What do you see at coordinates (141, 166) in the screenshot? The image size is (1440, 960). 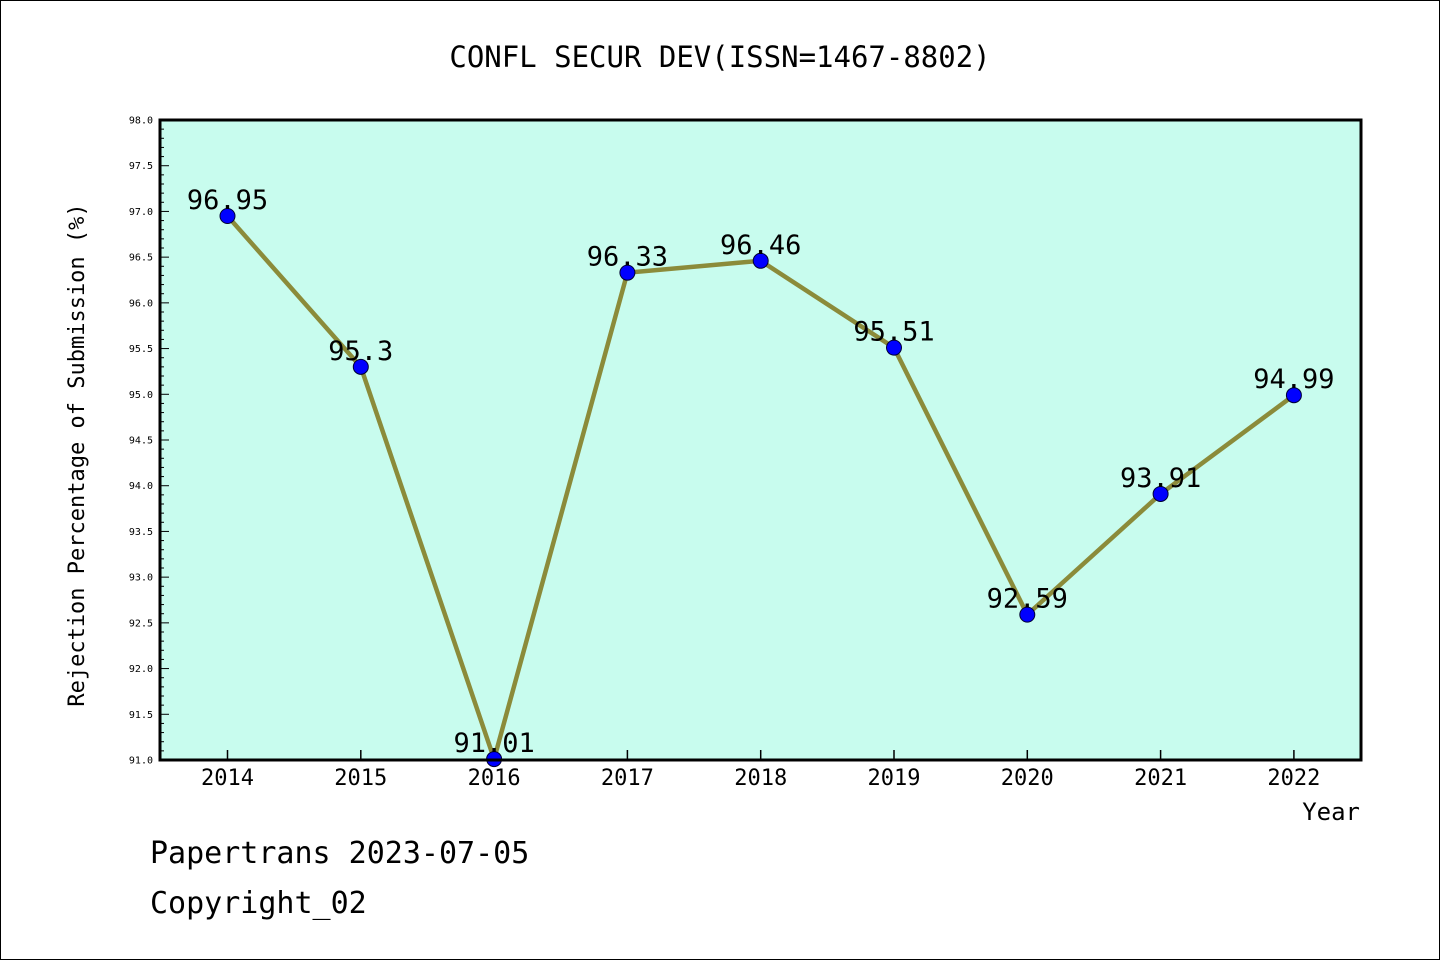 I see `y-tick-label: 97.5` at bounding box center [141, 166].